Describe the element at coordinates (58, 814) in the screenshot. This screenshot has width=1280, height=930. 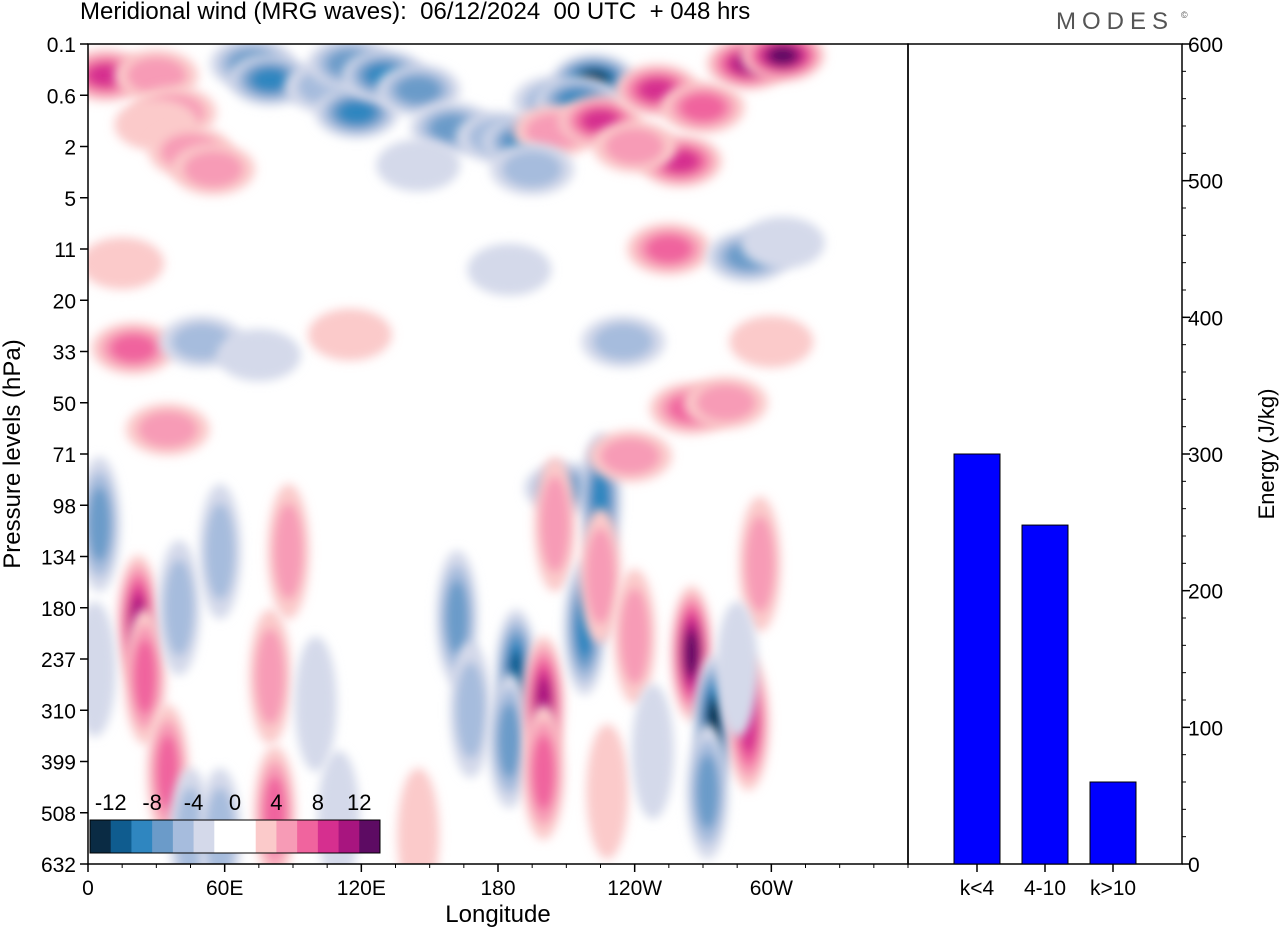
I see `y-tick-label: 508` at that location.